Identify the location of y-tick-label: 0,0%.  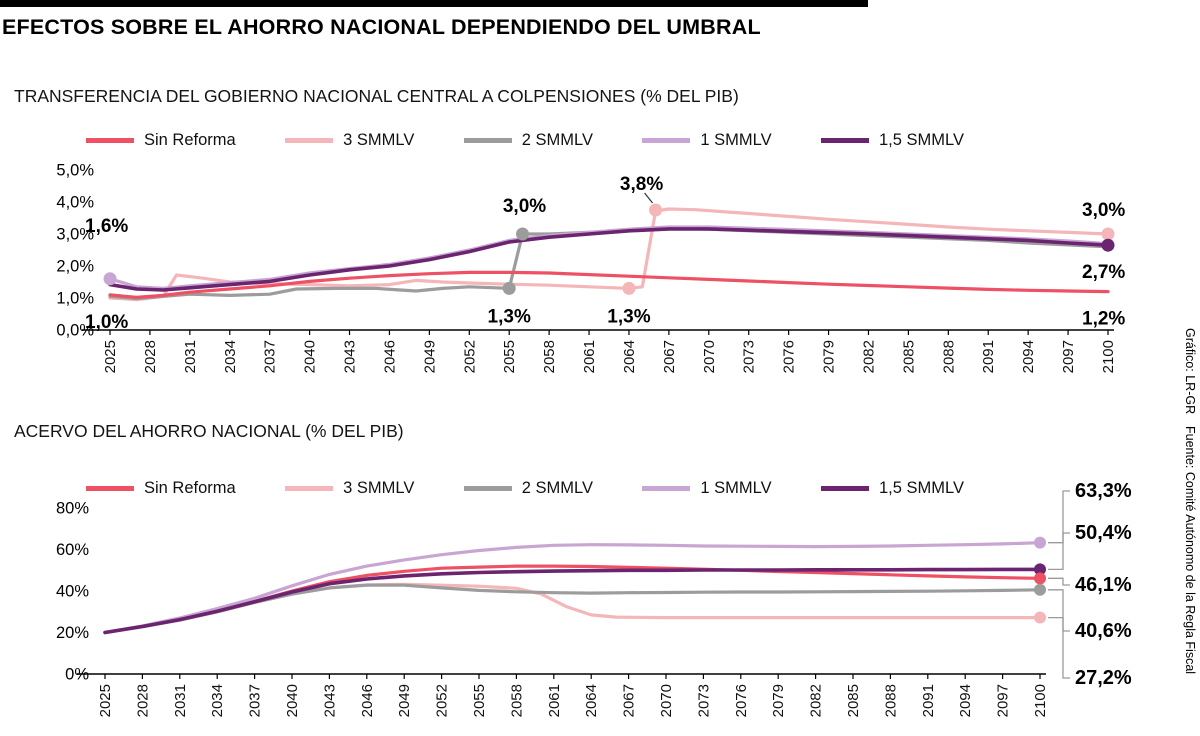
(75, 331).